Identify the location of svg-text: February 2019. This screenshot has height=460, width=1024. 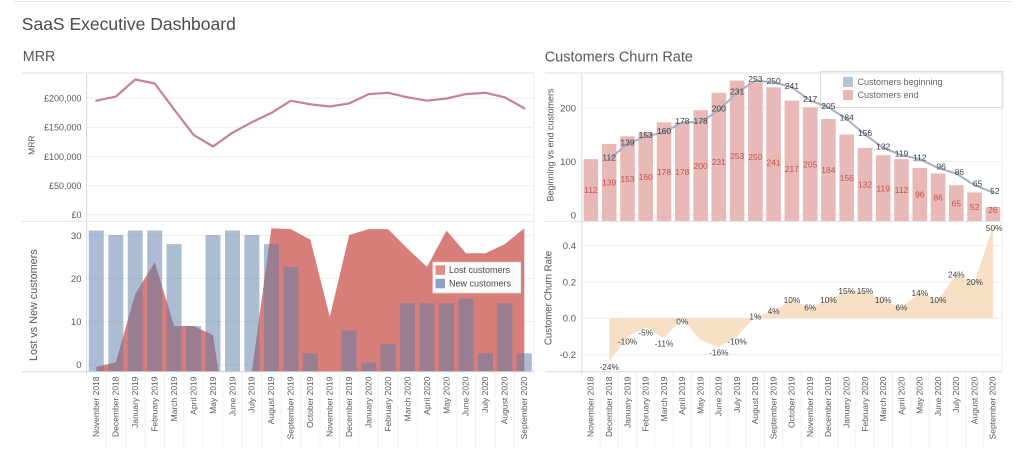
(155, 404).